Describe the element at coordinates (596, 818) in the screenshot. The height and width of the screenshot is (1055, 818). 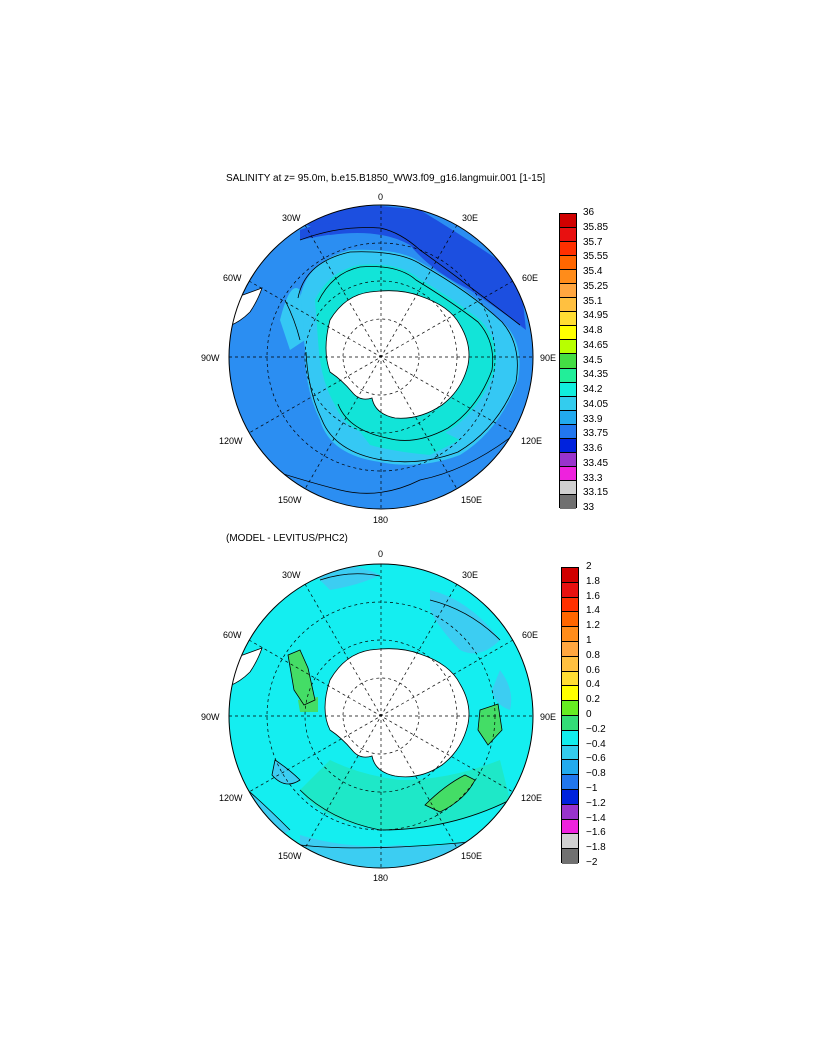
I see `colorbar-tick-label: −1.4` at that location.